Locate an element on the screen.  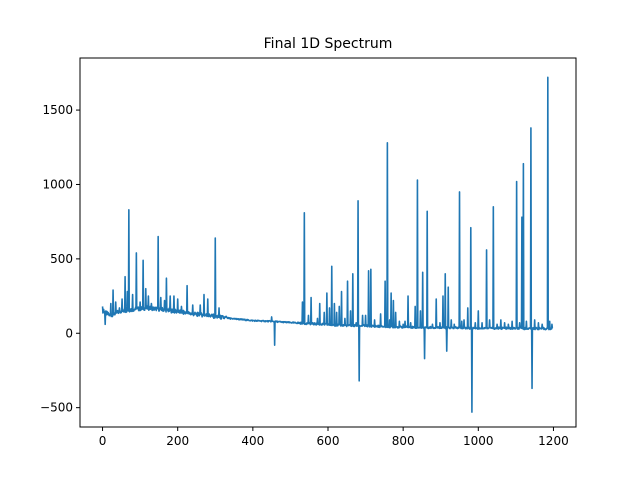
y-axis: −500 0 500 1000 1500 is located at coordinates (60, 259).